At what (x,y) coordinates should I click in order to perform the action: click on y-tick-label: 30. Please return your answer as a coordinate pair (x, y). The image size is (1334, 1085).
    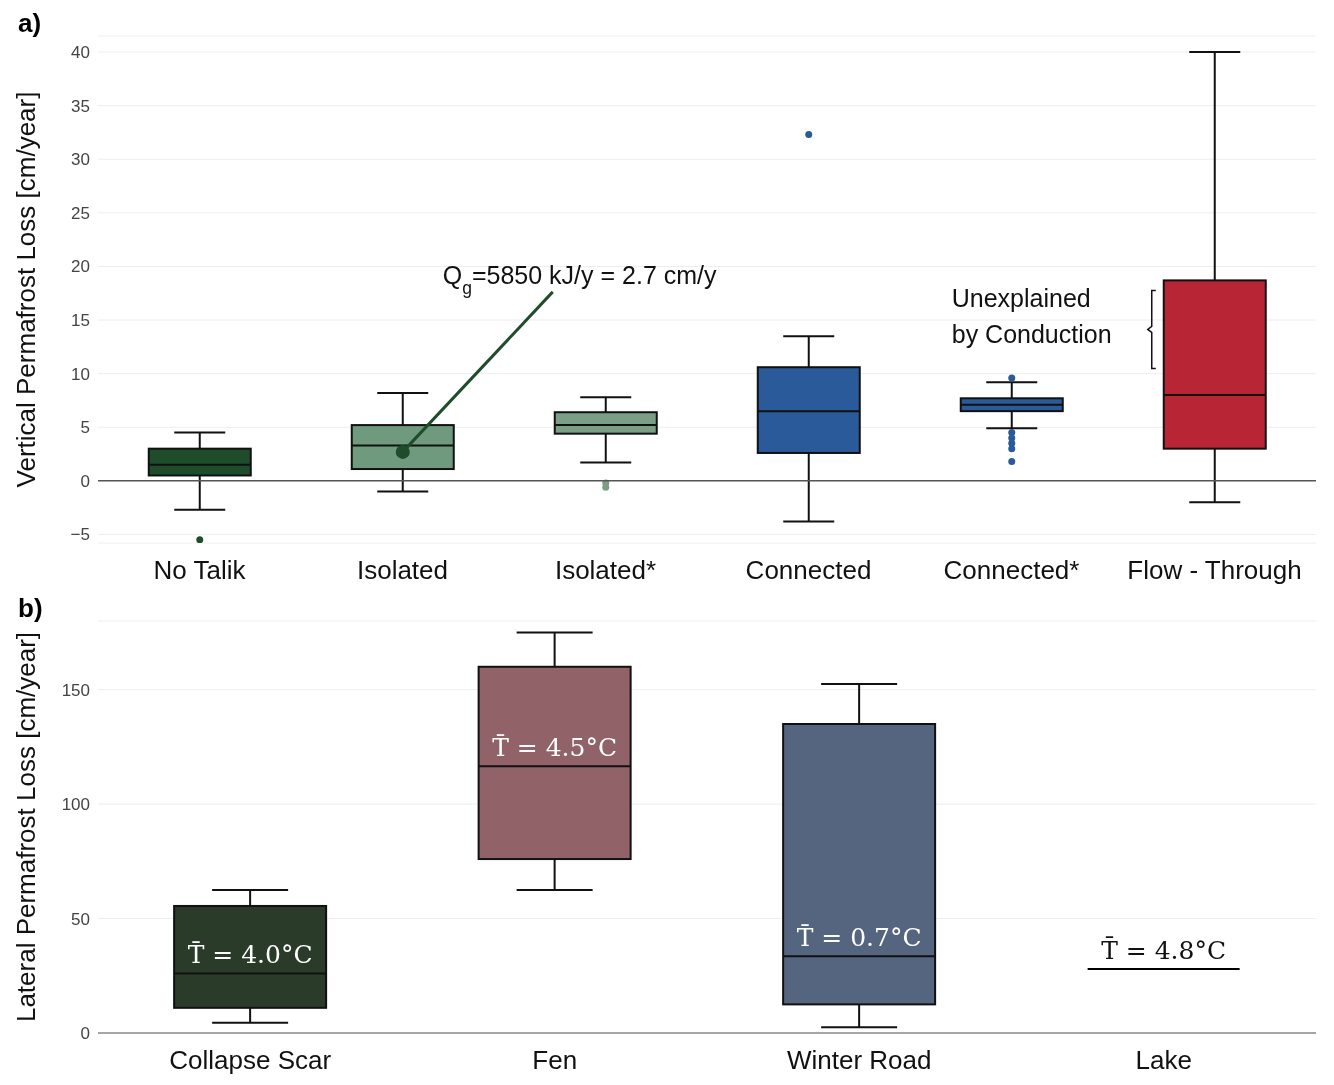
    Looking at the image, I should click on (80, 160).